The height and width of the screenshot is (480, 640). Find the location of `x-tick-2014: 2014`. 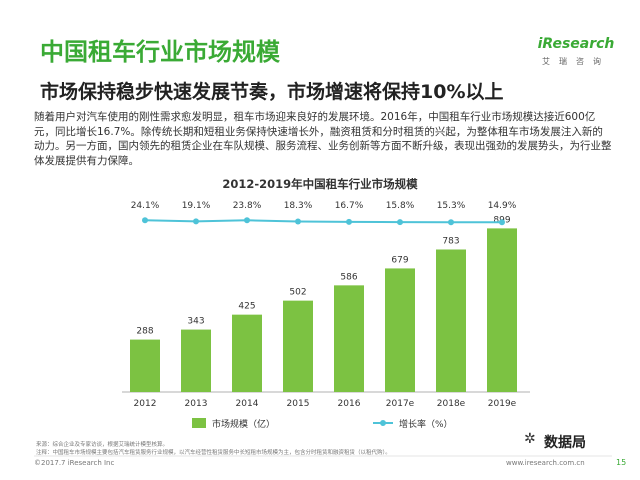

x-tick-2014: 2014 is located at coordinates (247, 404).